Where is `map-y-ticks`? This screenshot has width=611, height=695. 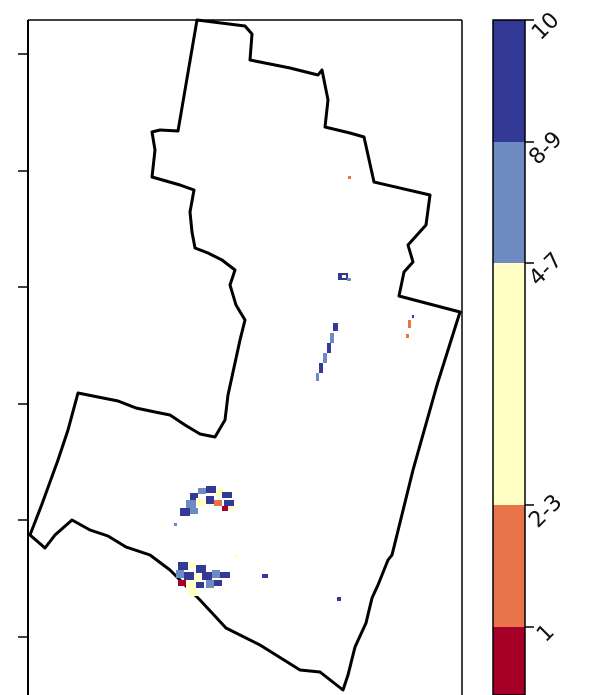 map-y-ticks is located at coordinates (23, 345).